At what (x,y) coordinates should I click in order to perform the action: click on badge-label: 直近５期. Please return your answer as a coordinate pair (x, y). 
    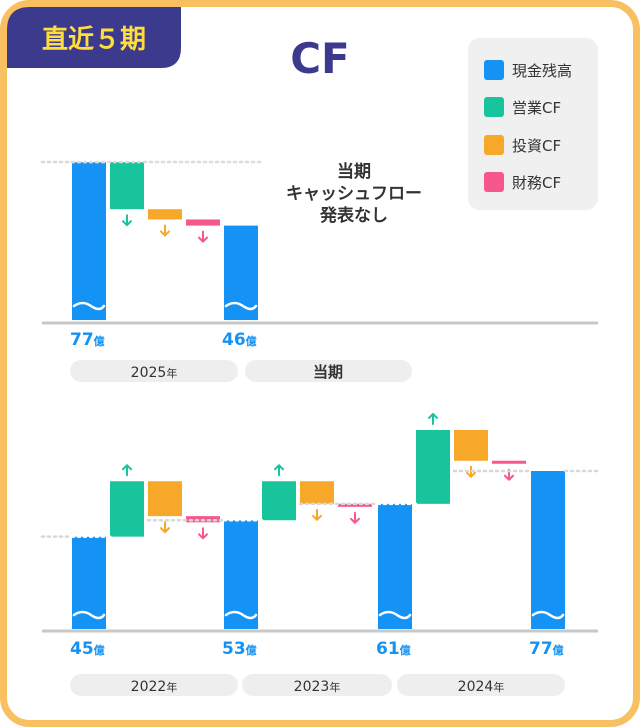
    Looking at the image, I should click on (94, 40).